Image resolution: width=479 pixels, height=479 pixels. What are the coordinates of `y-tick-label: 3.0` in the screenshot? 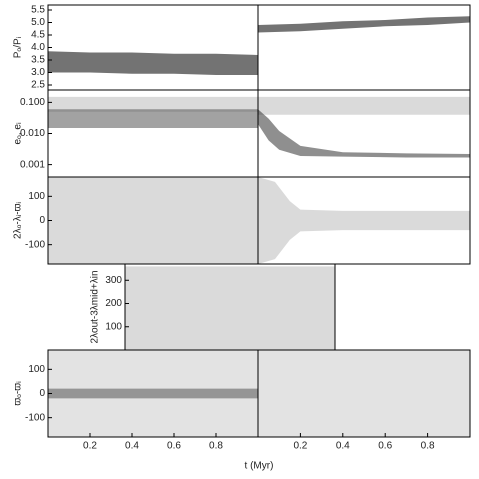 It's located at (38, 72).